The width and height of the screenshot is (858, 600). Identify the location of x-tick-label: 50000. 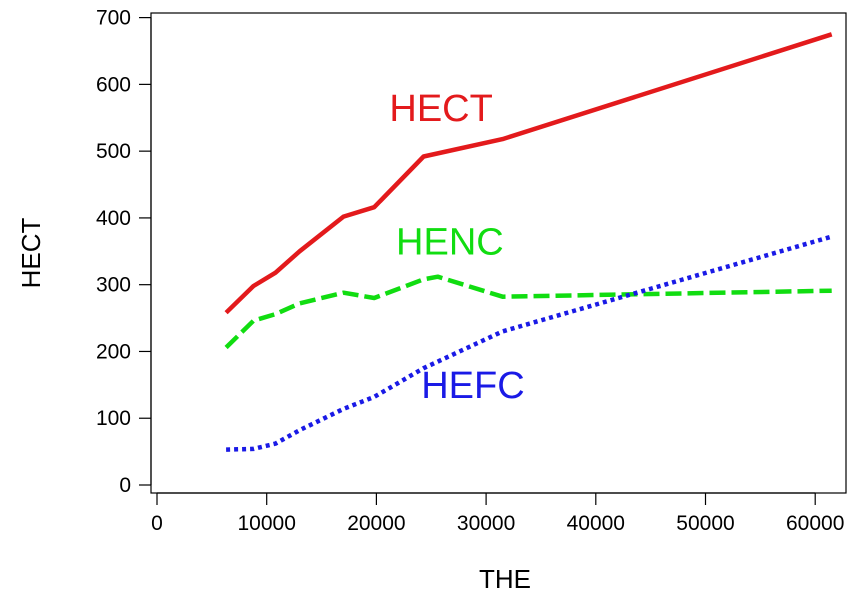
(705, 523).